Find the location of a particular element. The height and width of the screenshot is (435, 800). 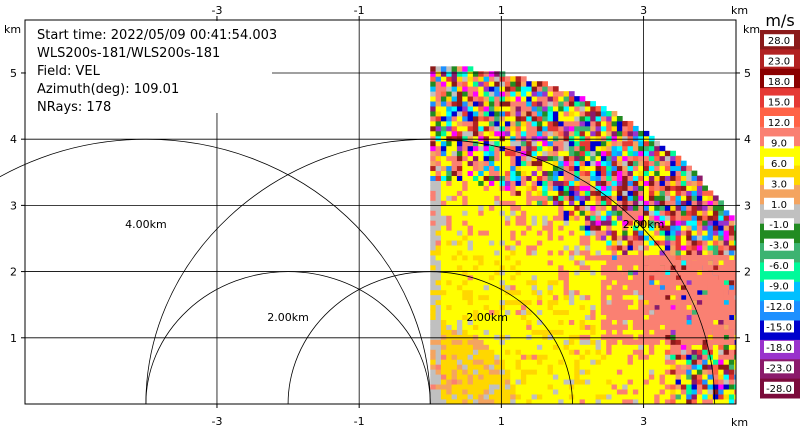

colorbar-label-box is located at coordinates (779, 285).